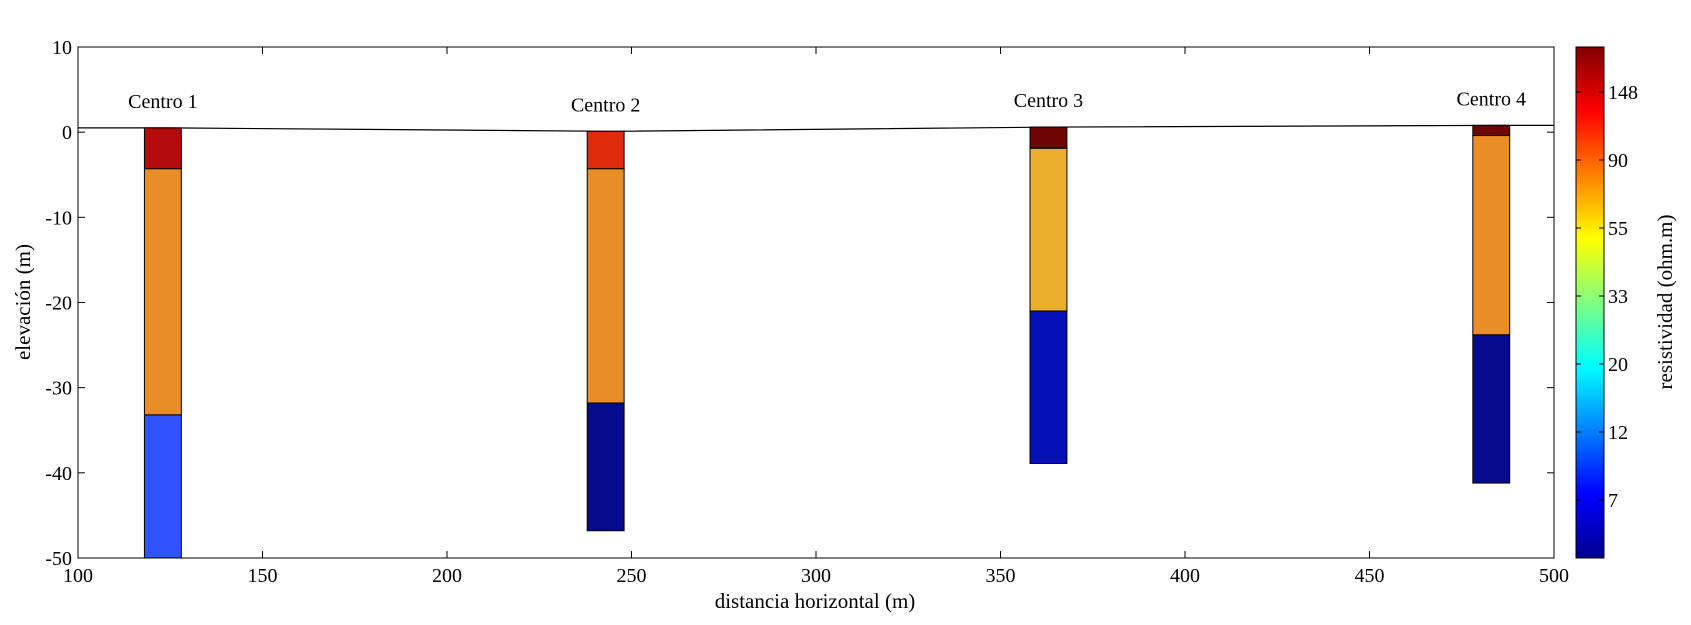  What do you see at coordinates (1001, 576) in the screenshot?
I see `x-tick-label: 350` at bounding box center [1001, 576].